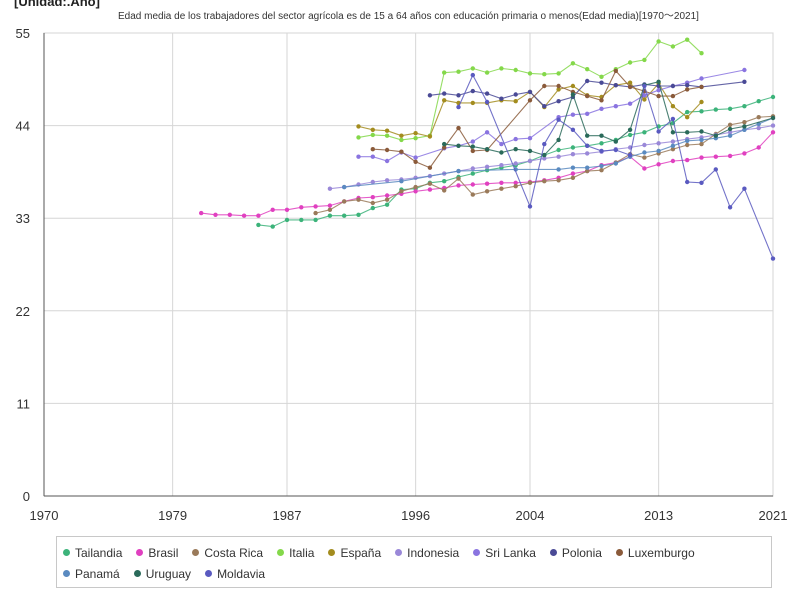  I want to click on series-moldavia, so click(616, 166).